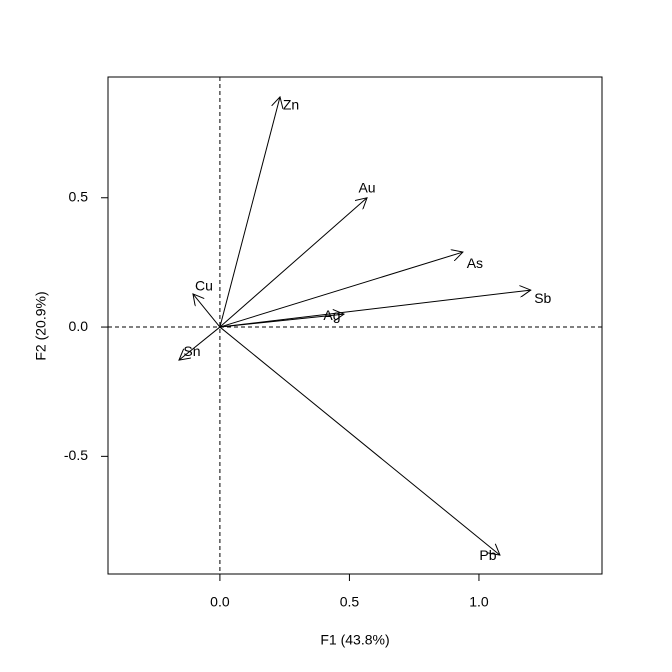  I want to click on x-axis-label: F1 (43.8%), so click(354, 640).